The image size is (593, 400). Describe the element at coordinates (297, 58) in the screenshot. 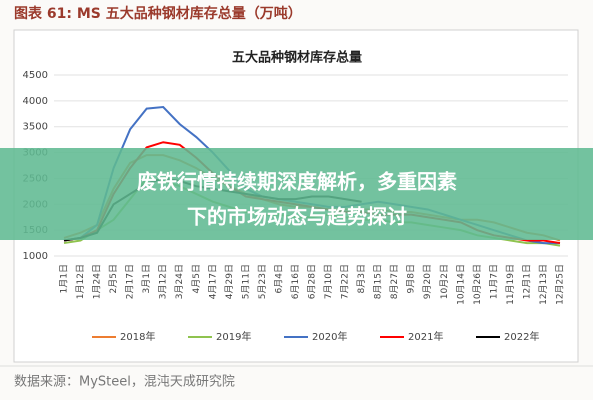

I see `chart-title: 五大品种钢材库存总量` at that location.